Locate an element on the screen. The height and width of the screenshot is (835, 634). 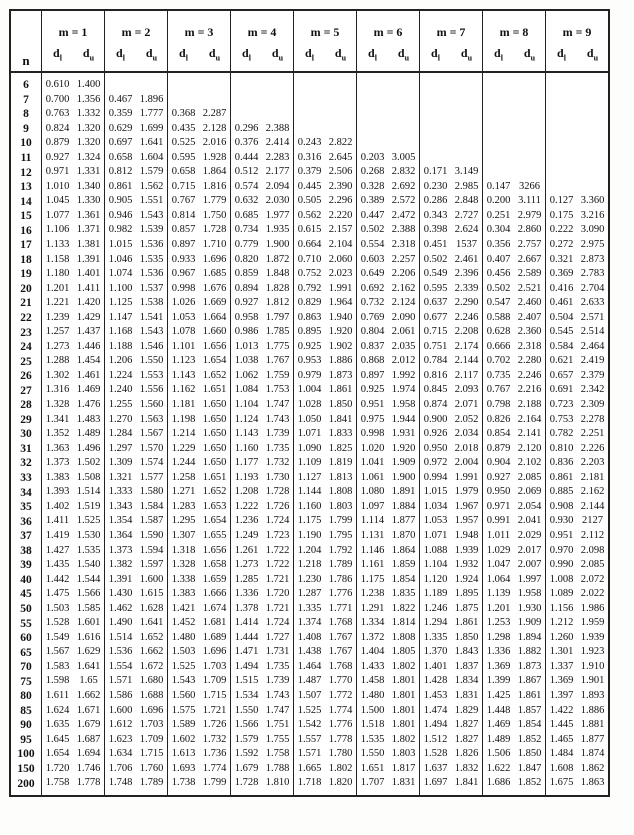
cell-du: 1.656 is located at coordinates (214, 346).